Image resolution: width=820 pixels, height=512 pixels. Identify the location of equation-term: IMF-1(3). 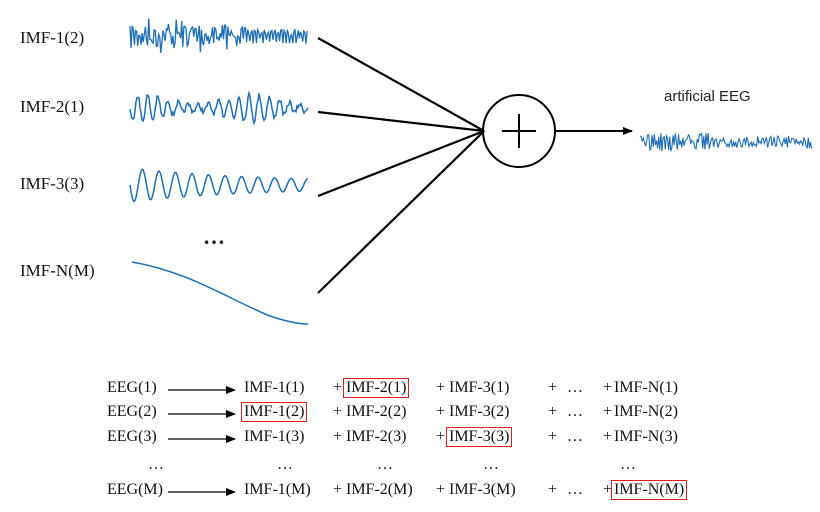
(274, 436).